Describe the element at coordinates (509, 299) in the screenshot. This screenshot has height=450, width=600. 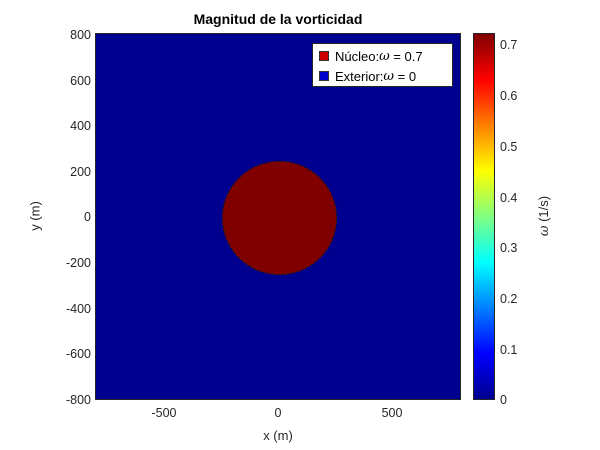
I see `colorbar-tick: 0.2` at that location.